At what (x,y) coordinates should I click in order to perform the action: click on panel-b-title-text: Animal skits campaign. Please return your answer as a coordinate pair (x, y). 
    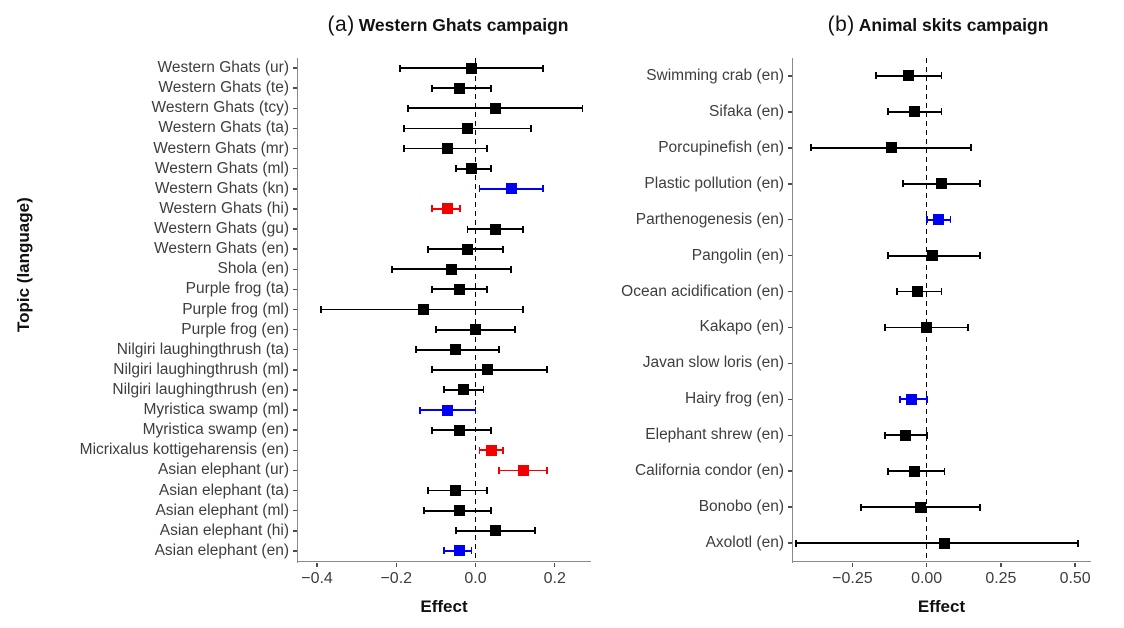
    Looking at the image, I should click on (953, 25).